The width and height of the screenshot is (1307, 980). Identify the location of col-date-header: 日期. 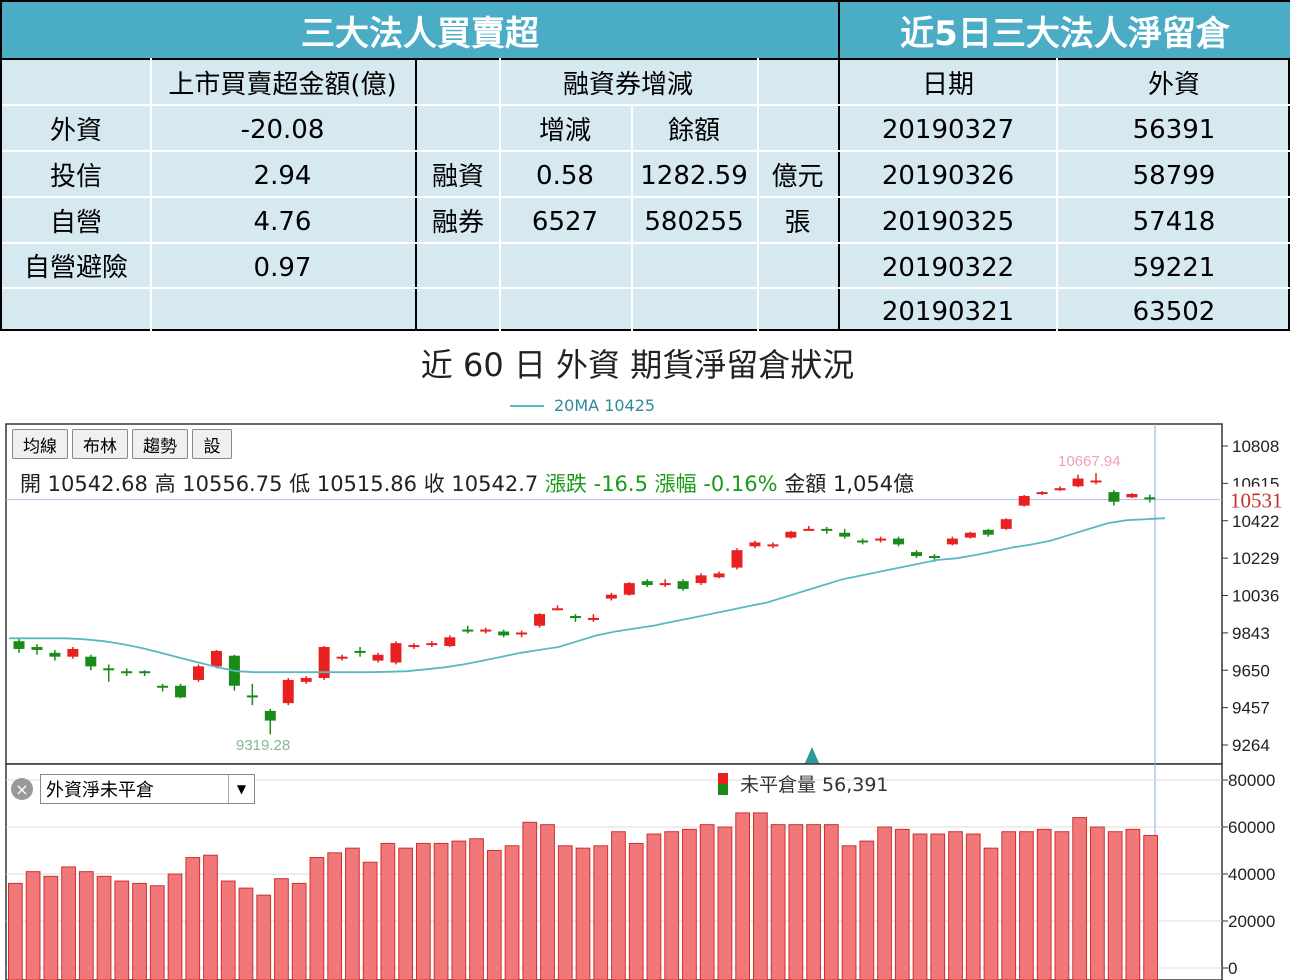
(947, 84).